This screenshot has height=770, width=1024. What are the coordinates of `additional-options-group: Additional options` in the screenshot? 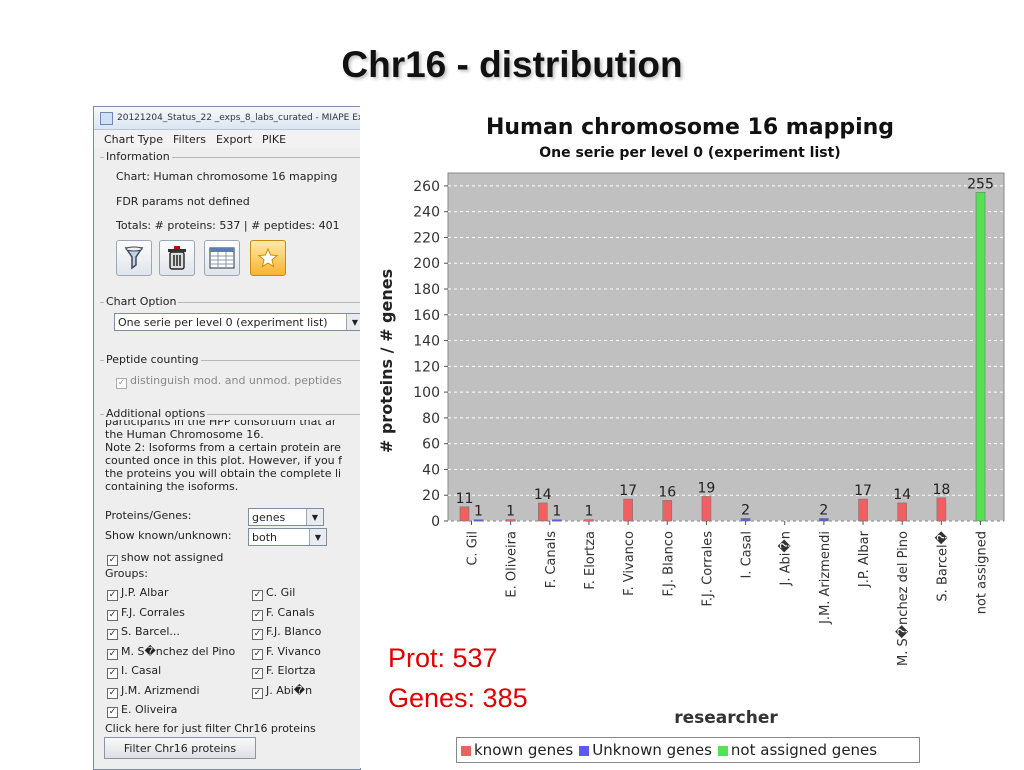 It's located at (230, 413).